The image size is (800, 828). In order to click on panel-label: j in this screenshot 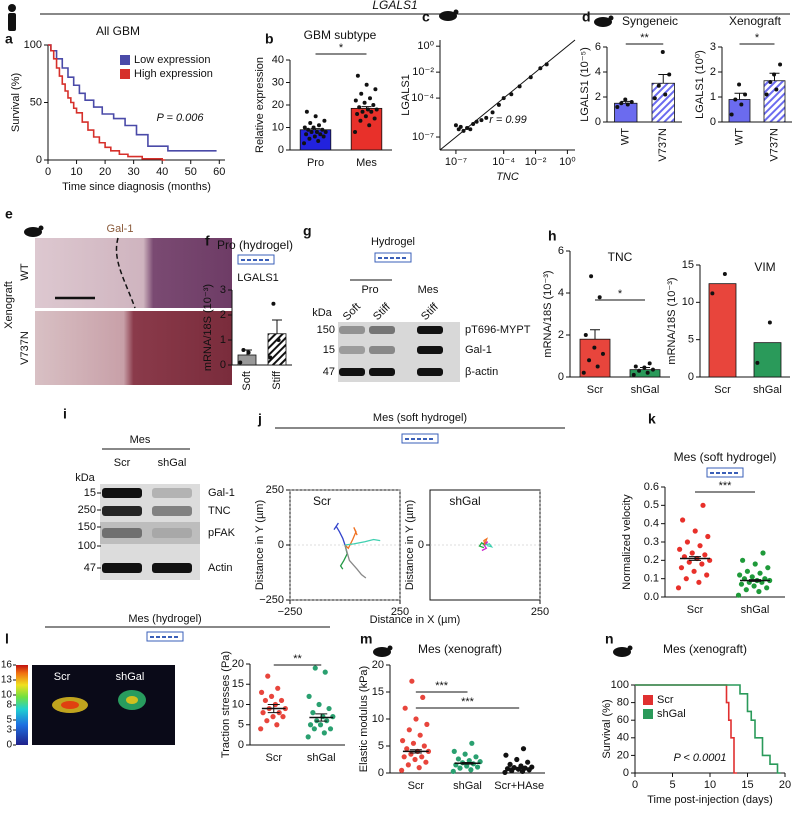, I will do `click(259, 419)`.